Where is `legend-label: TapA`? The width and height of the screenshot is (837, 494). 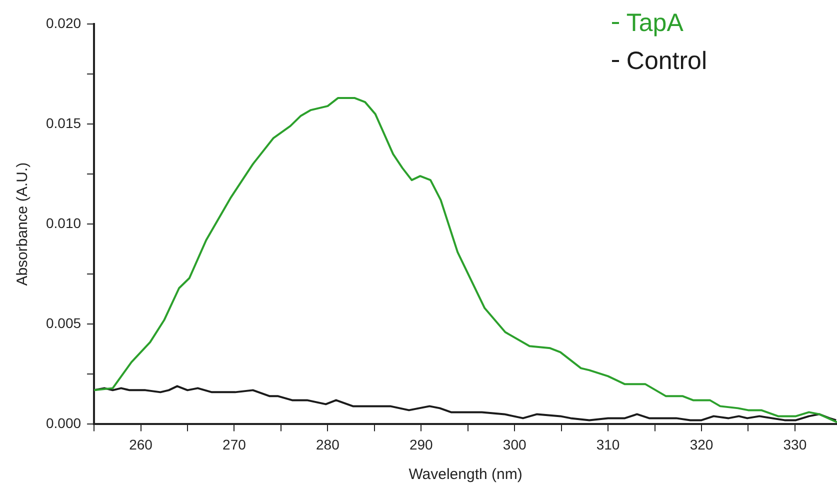
legend-label: TapA is located at coordinates (655, 23).